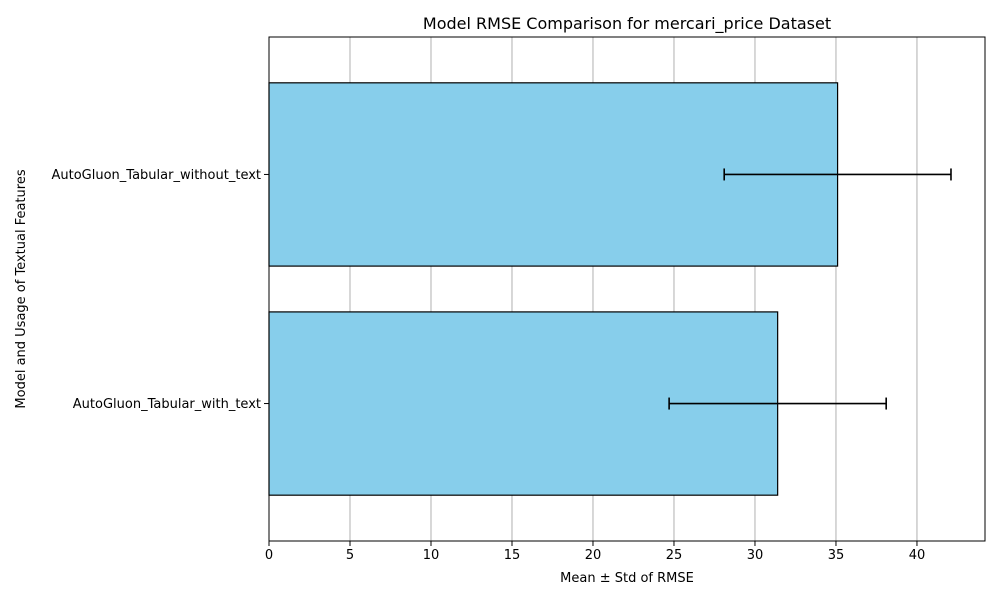 This screenshot has width=1000, height=600. What do you see at coordinates (836, 555) in the screenshot?
I see `x-tick-label: 35` at bounding box center [836, 555].